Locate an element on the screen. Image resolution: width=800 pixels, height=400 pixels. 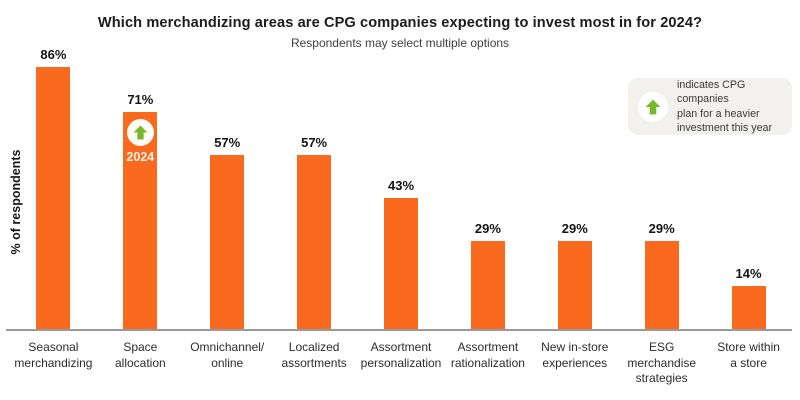
bar-column: 86% is located at coordinates (53, 188).